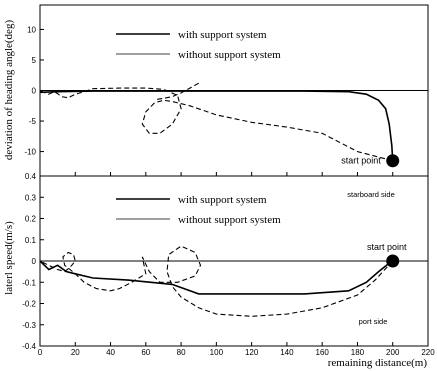 The height and width of the screenshot is (371, 437). Describe the element at coordinates (373, 321) in the screenshot. I see `port-side-label: port side` at that location.